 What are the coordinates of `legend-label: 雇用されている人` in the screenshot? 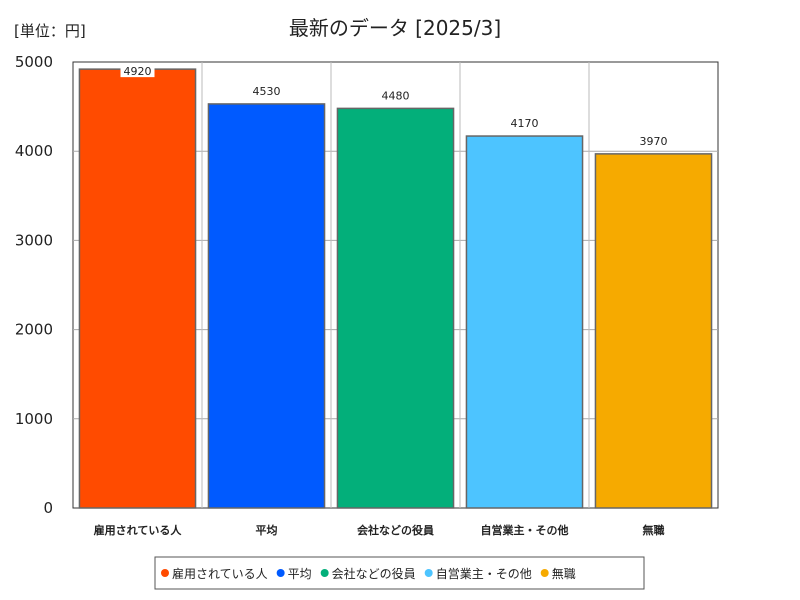 It's located at (220, 573).